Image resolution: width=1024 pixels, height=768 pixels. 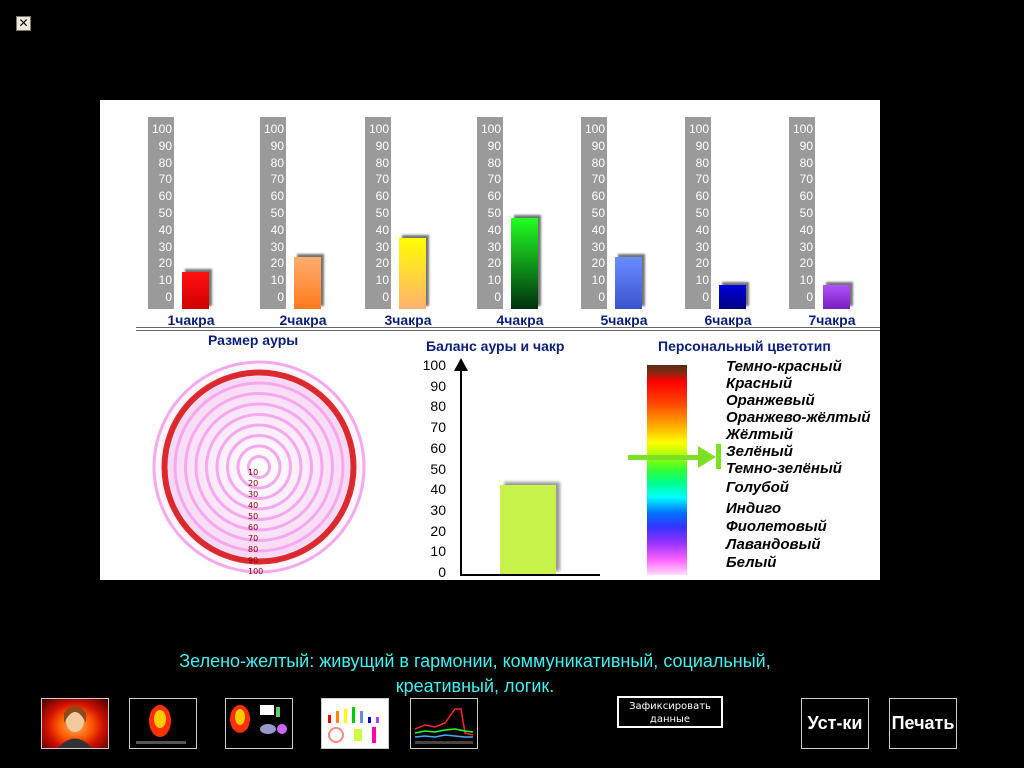 I want to click on line-graph-icon, so click(x=444, y=726).